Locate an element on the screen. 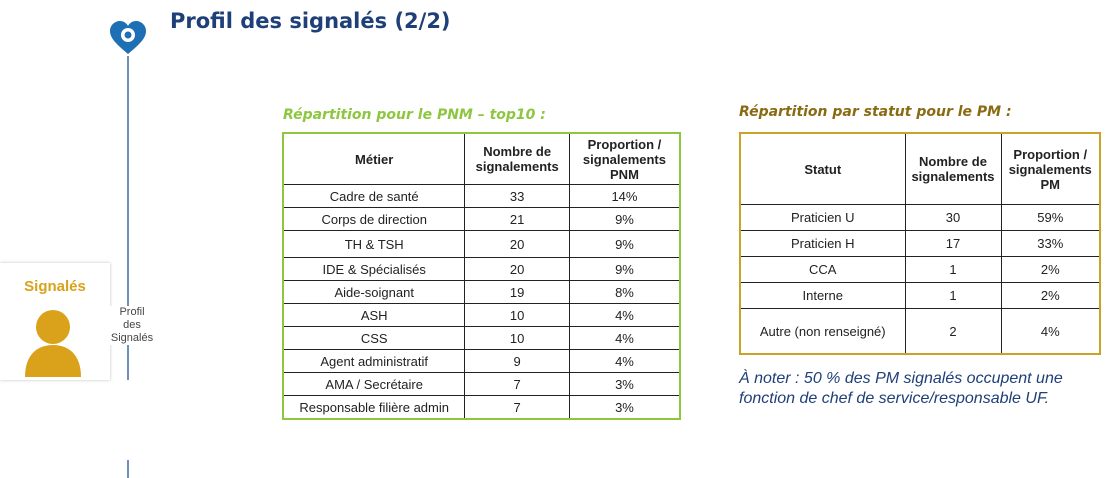 The image size is (1115, 478). table-row: CCA 1 2% is located at coordinates (920, 269).